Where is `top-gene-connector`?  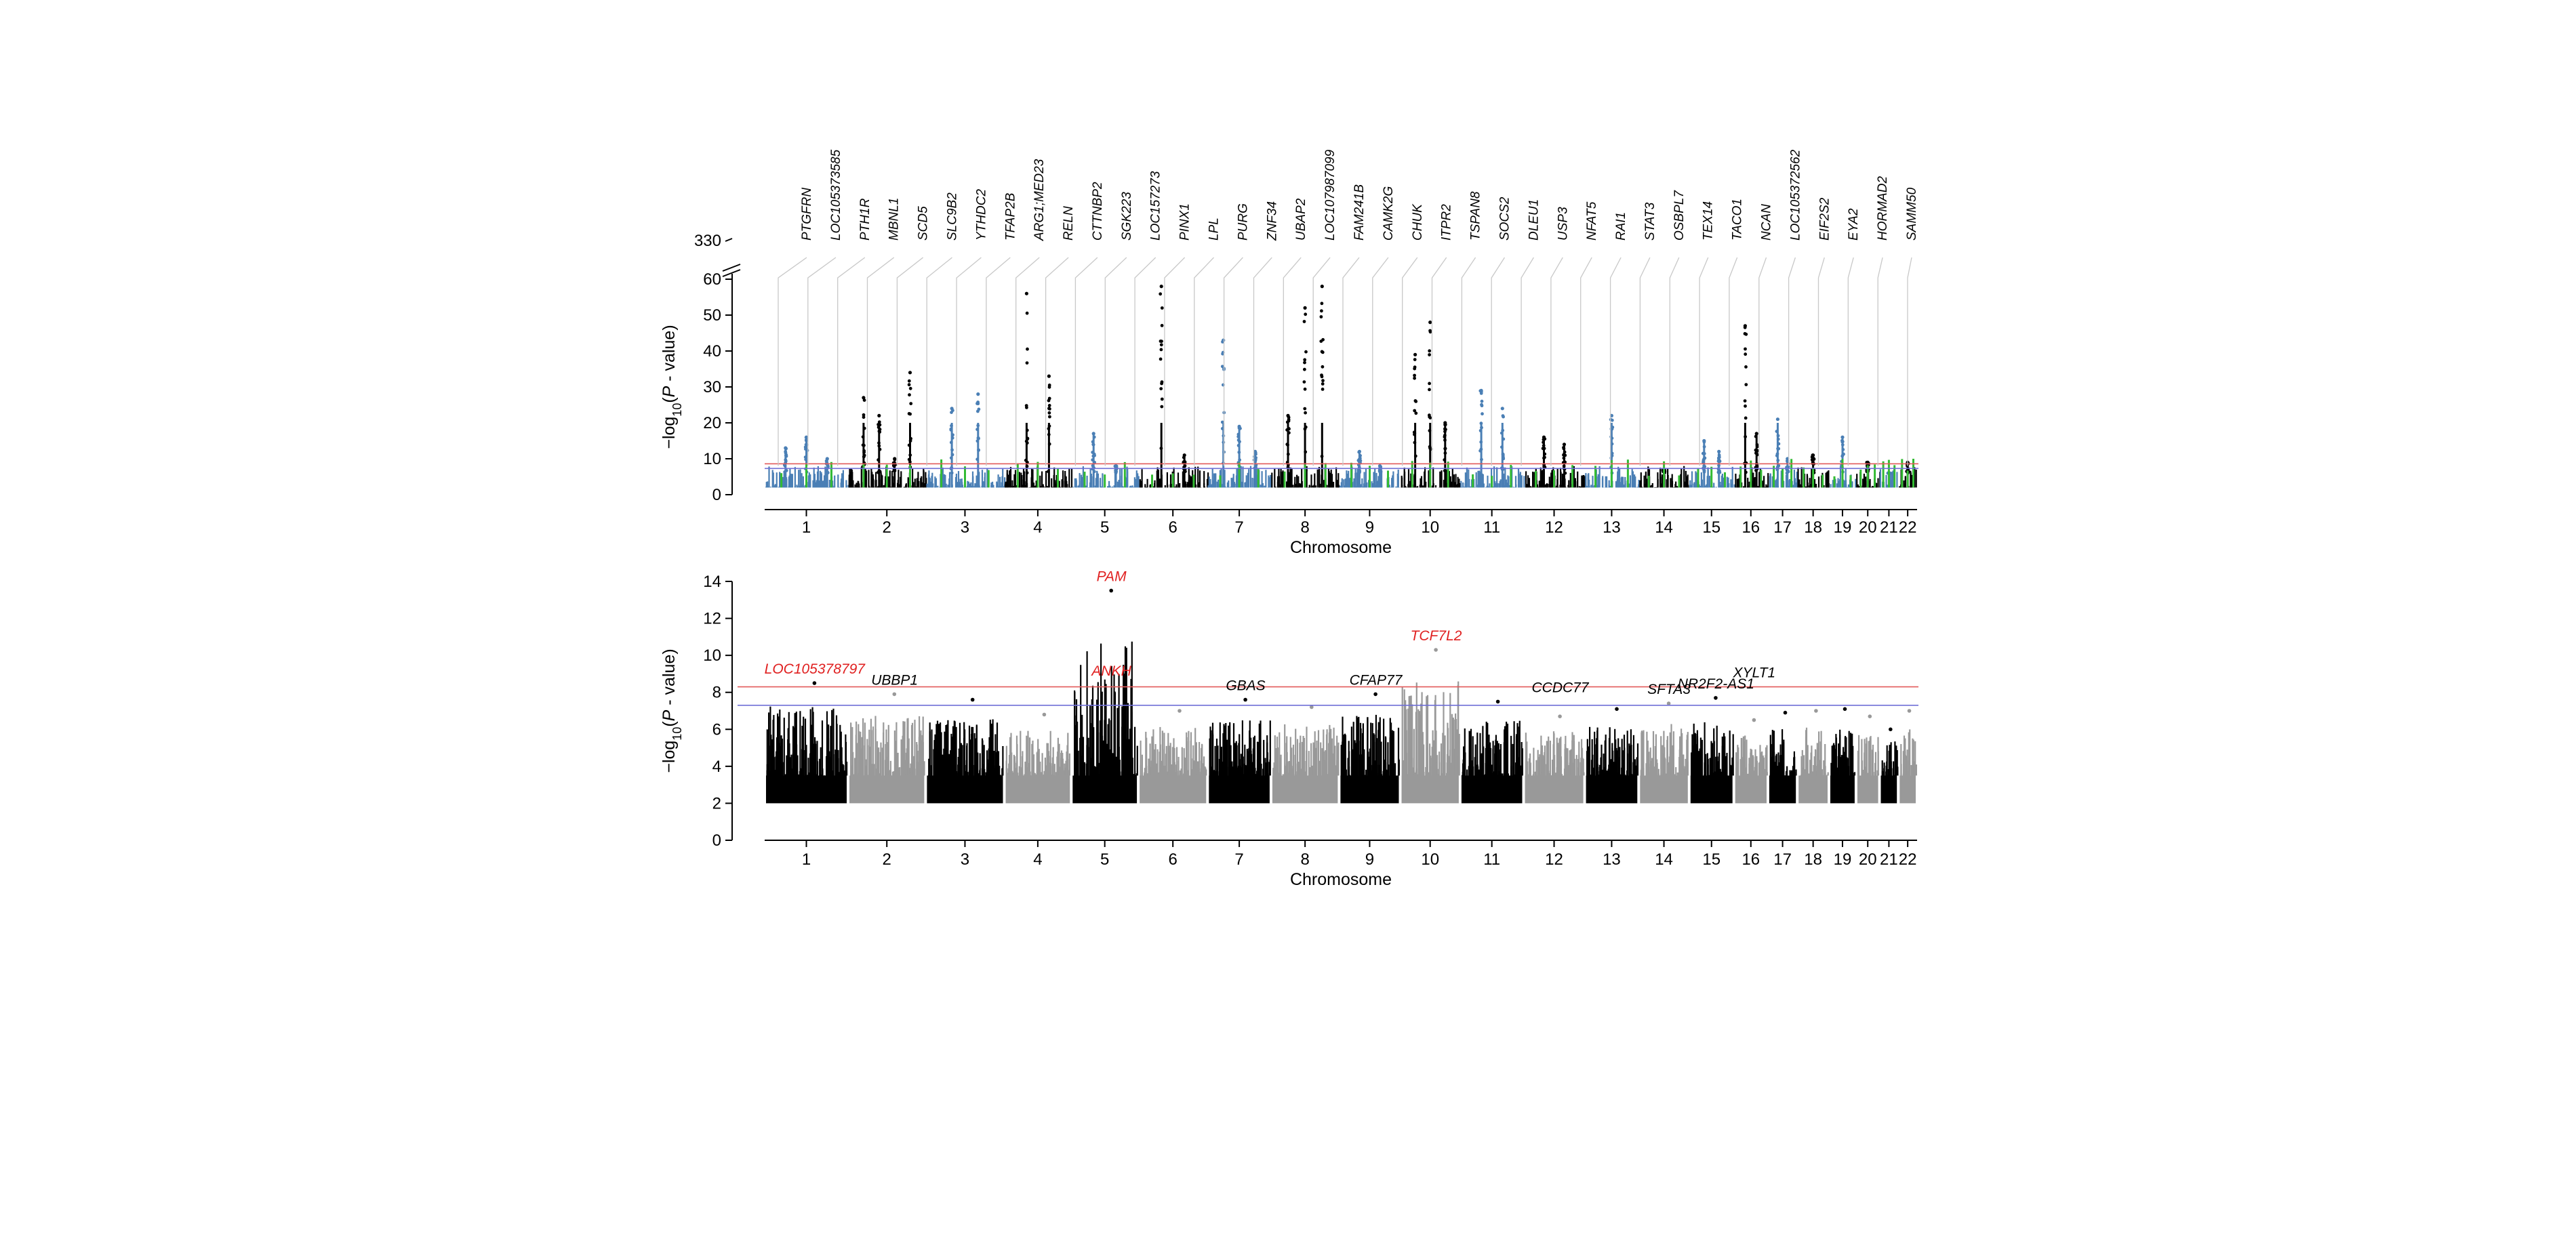 top-gene-connector is located at coordinates (1733, 361).